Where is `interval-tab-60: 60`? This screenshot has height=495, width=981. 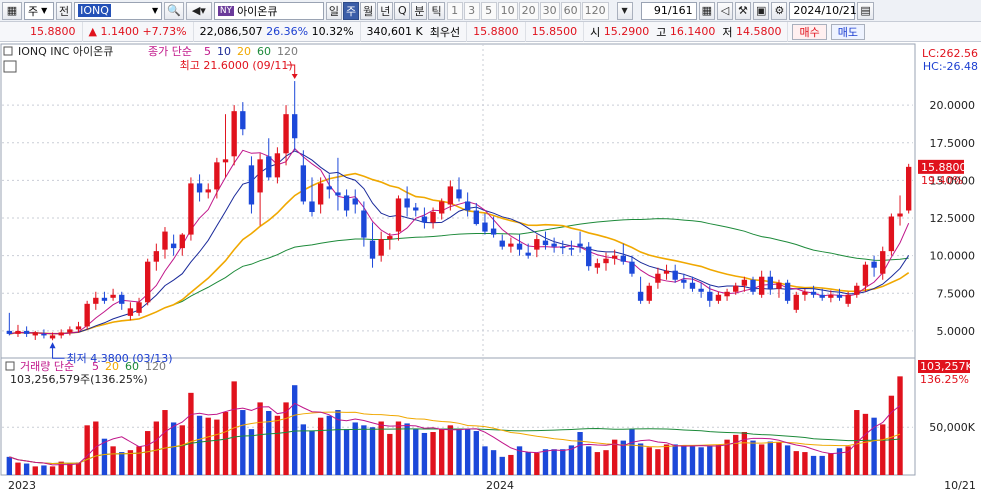
interval-tab-60: 60 is located at coordinates (570, 10).